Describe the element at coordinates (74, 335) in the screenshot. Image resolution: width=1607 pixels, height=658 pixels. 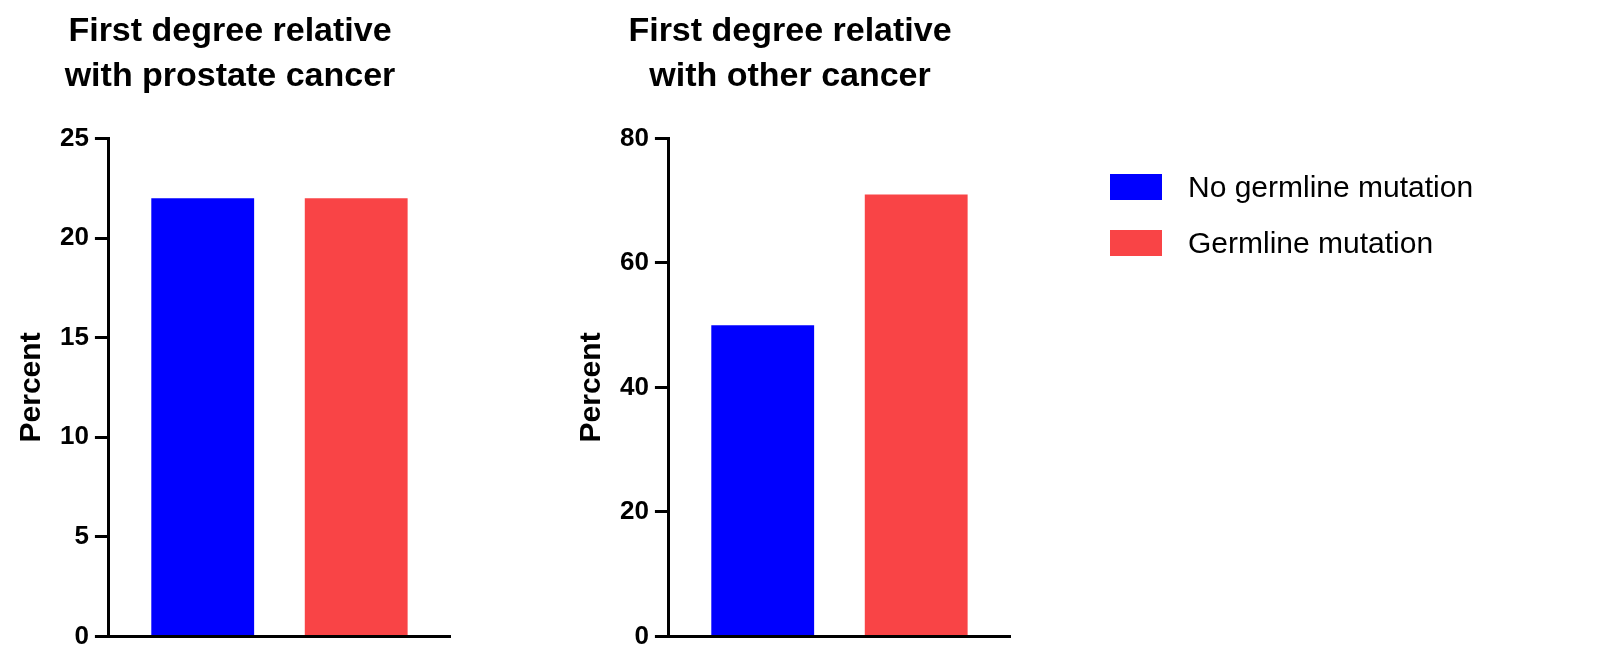
I see `y-tick-label: 15` at that location.